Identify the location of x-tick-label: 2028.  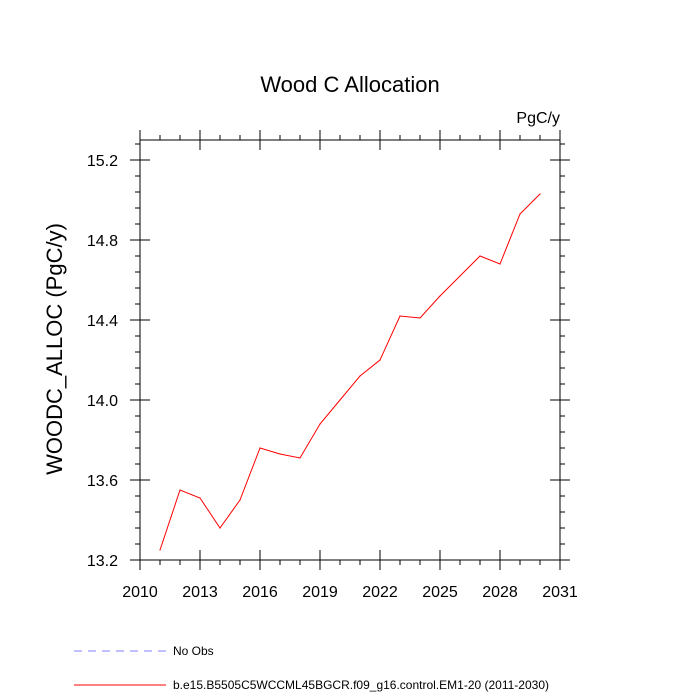
(500, 592).